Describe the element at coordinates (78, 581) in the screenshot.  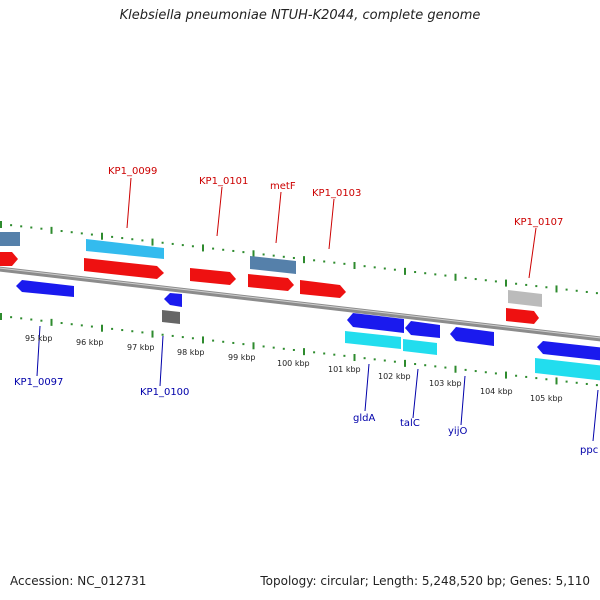
I see `accession-text: Accession: NC_012731` at that location.